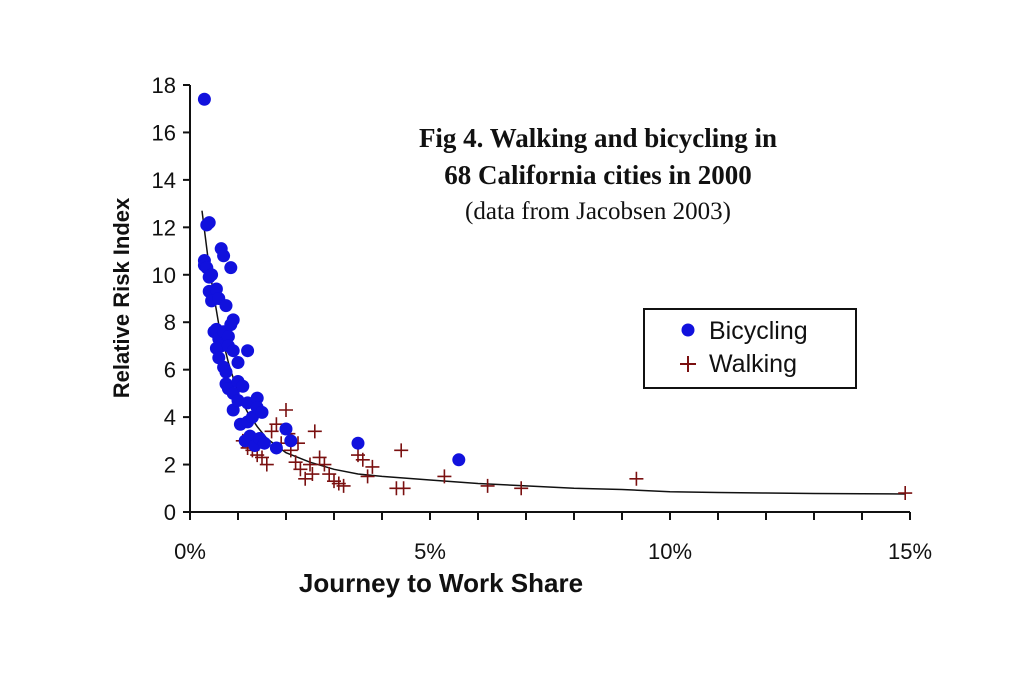 This screenshot has height=683, width=1024. I want to click on y-tick-label: 16, so click(164, 132).